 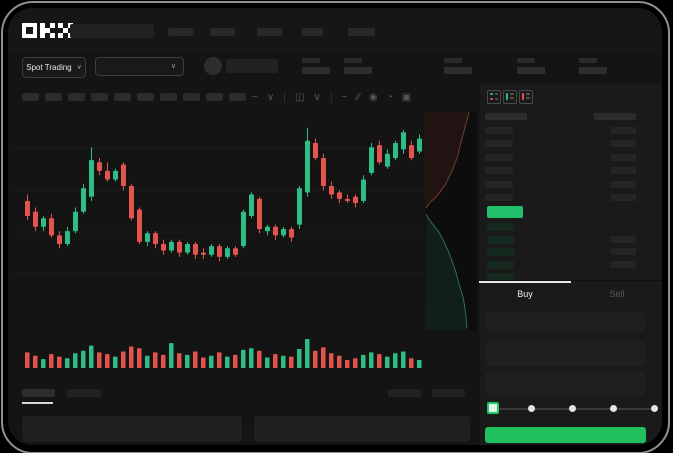 What do you see at coordinates (29, 30) in the screenshot?
I see `logo-letter-o` at bounding box center [29, 30].